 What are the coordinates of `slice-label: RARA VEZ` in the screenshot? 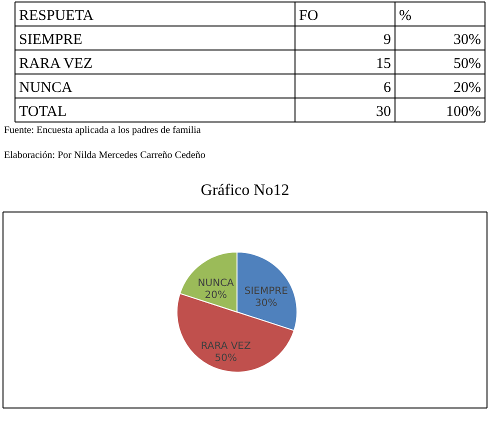 It's located at (225, 346).